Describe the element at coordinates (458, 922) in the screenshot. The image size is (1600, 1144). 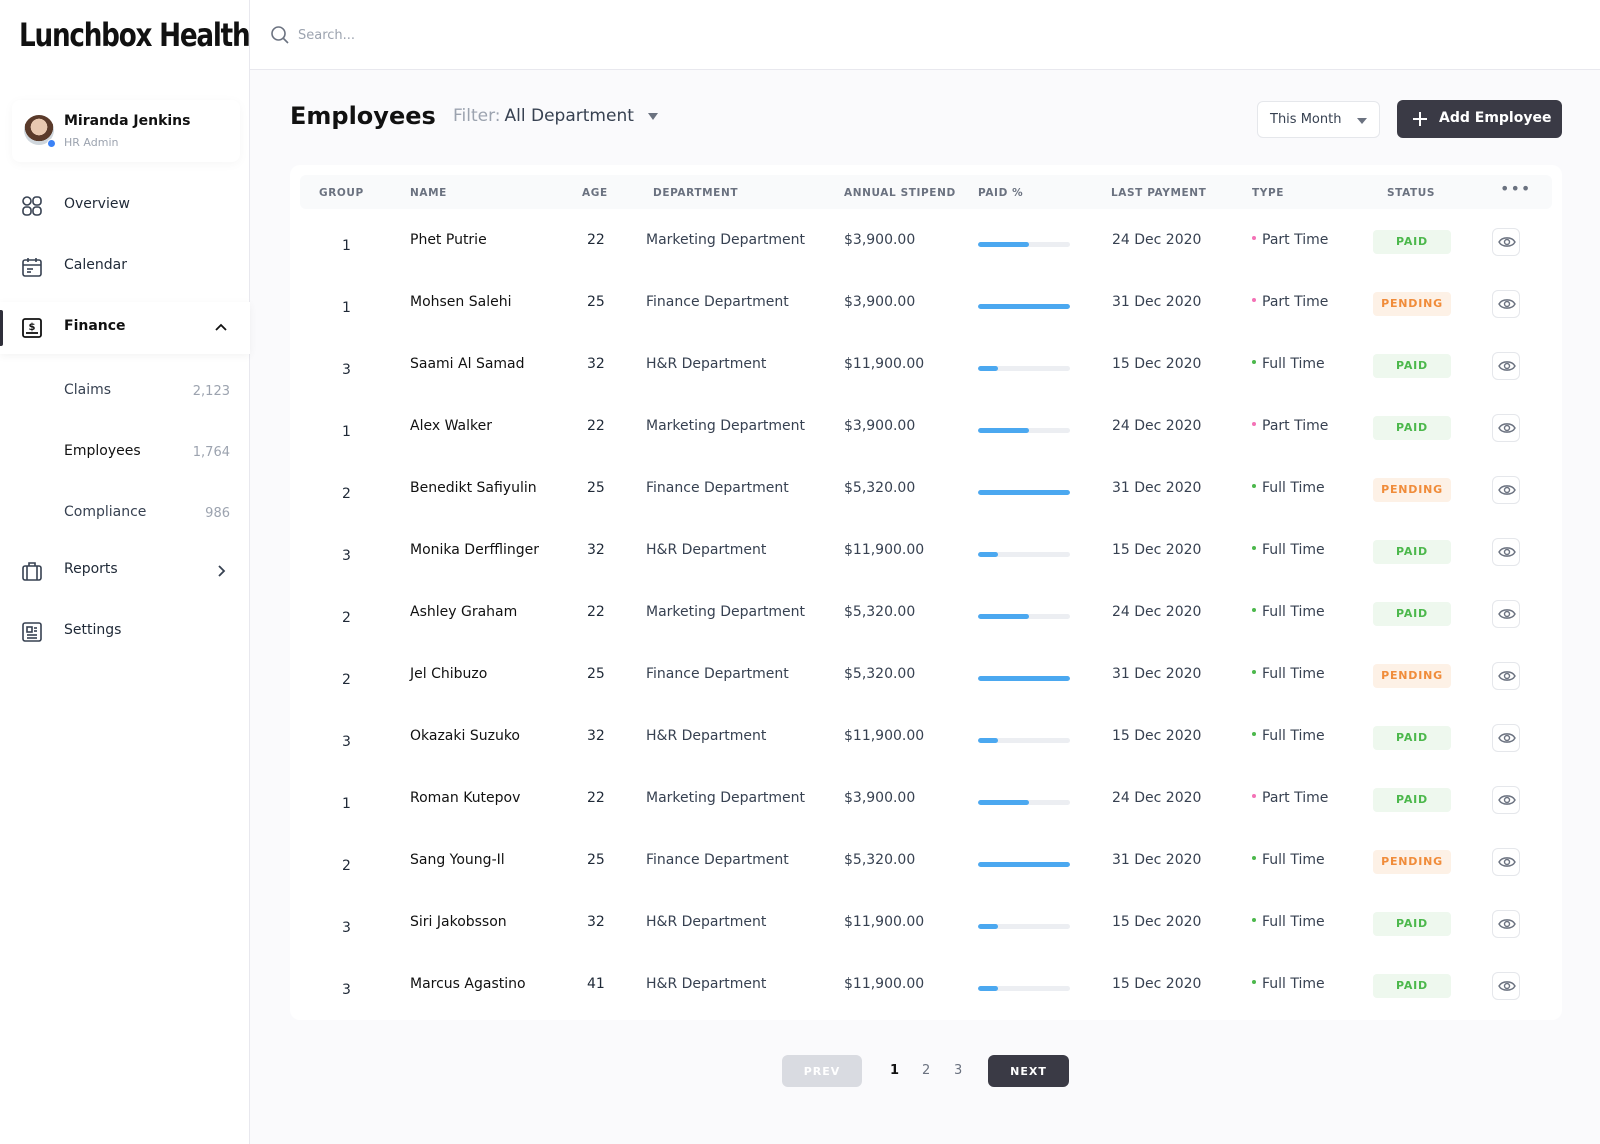
I see `name-cell: Siri Jakobsson` at that location.